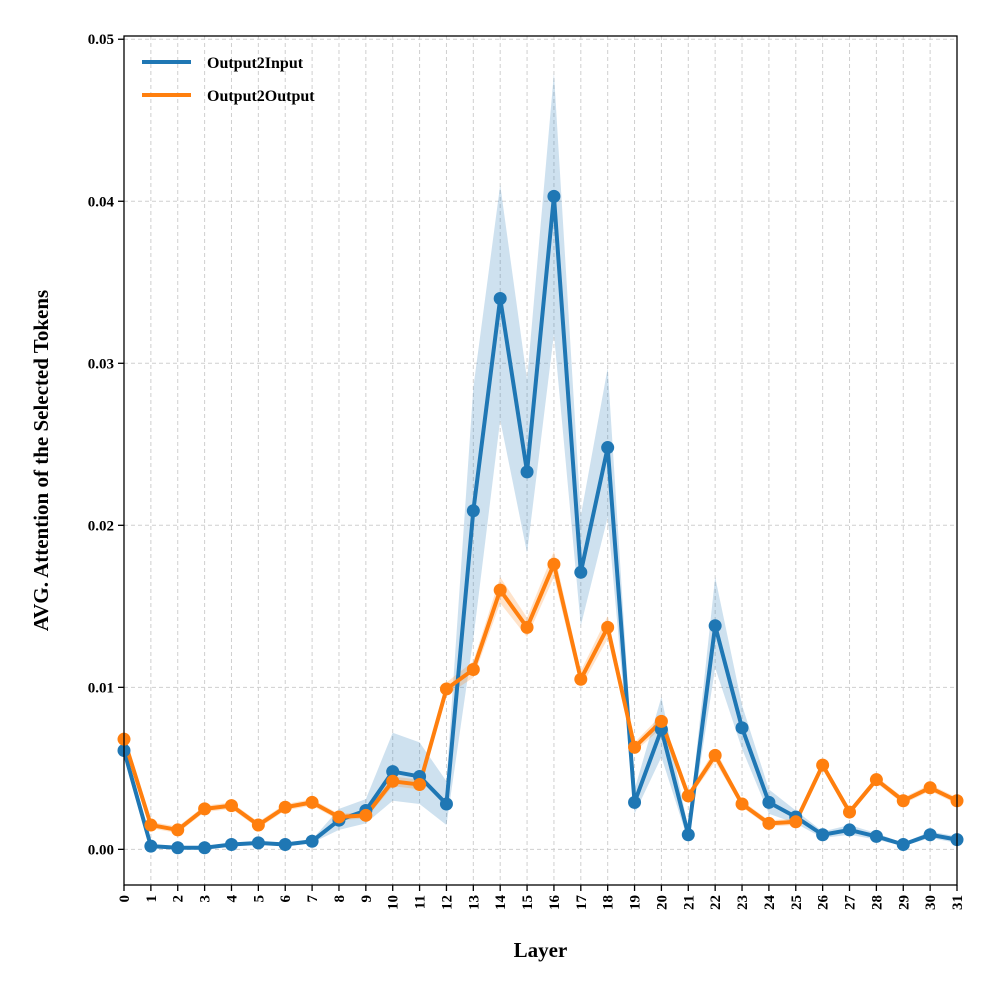 This screenshot has width=996, height=996. What do you see at coordinates (232, 899) in the screenshot?
I see `x-tick-label-4: 4` at bounding box center [232, 899].